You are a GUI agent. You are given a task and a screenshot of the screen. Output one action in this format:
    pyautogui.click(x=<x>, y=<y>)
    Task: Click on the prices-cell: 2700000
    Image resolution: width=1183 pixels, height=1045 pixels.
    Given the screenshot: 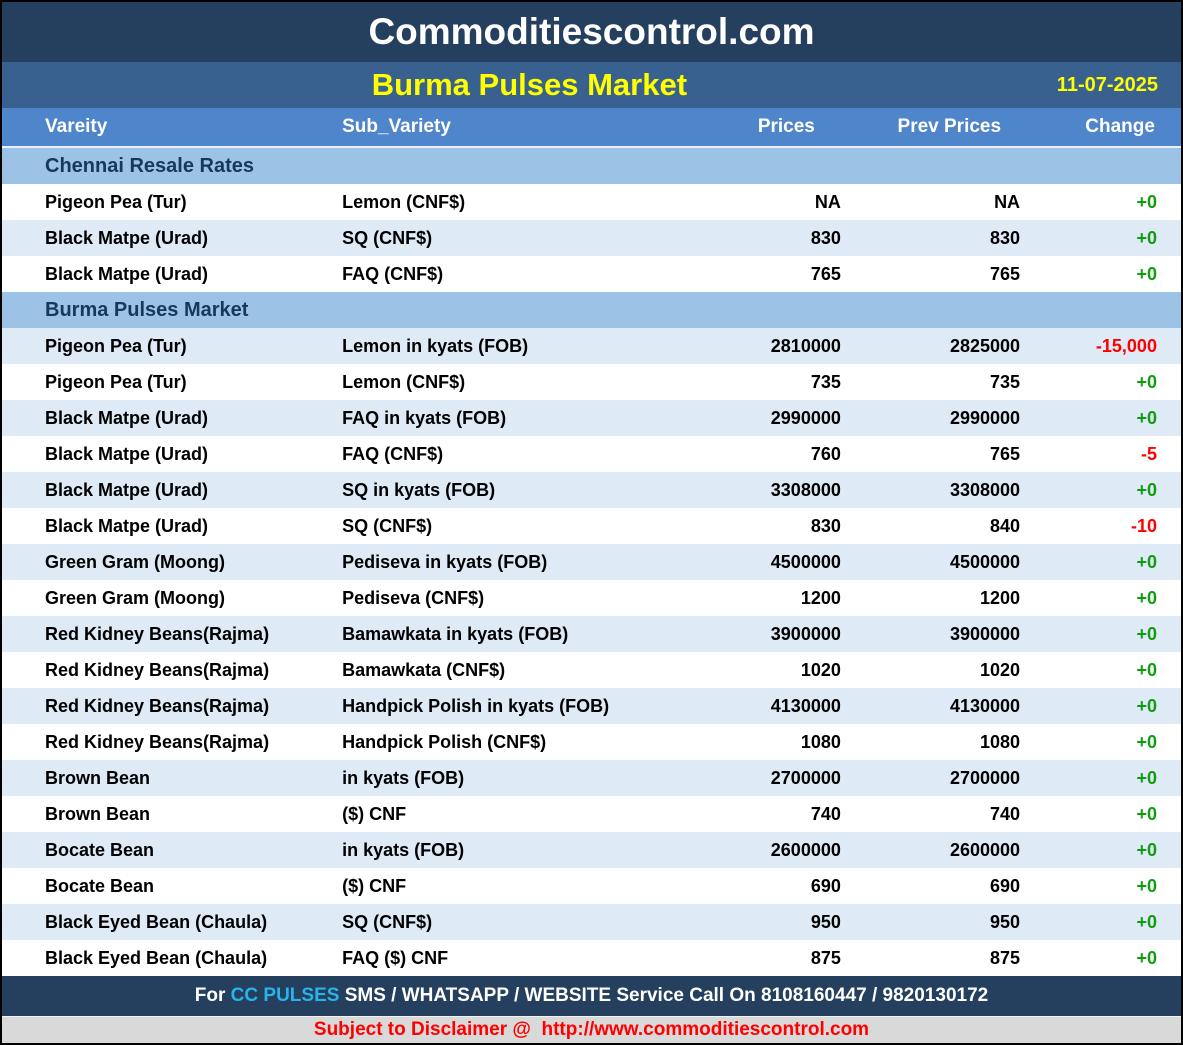 What is the action you would take?
    pyautogui.click(x=805, y=777)
    